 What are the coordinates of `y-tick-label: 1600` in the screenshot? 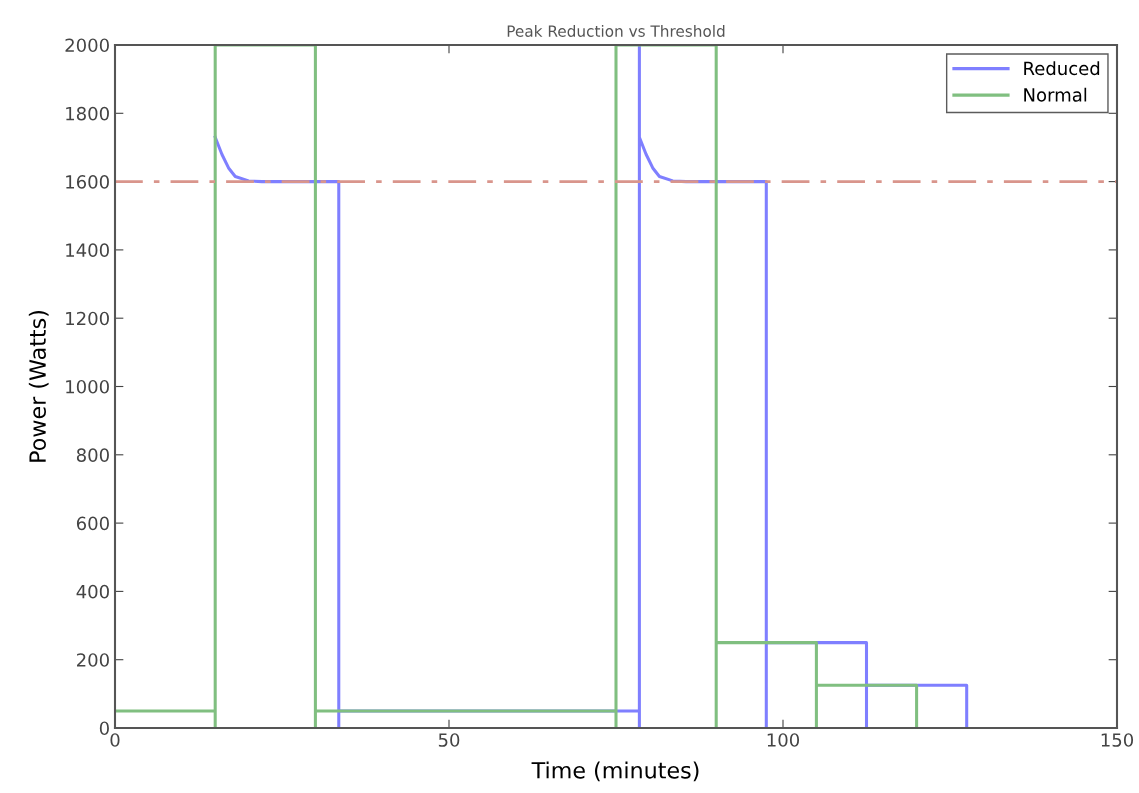 It's located at (87, 182).